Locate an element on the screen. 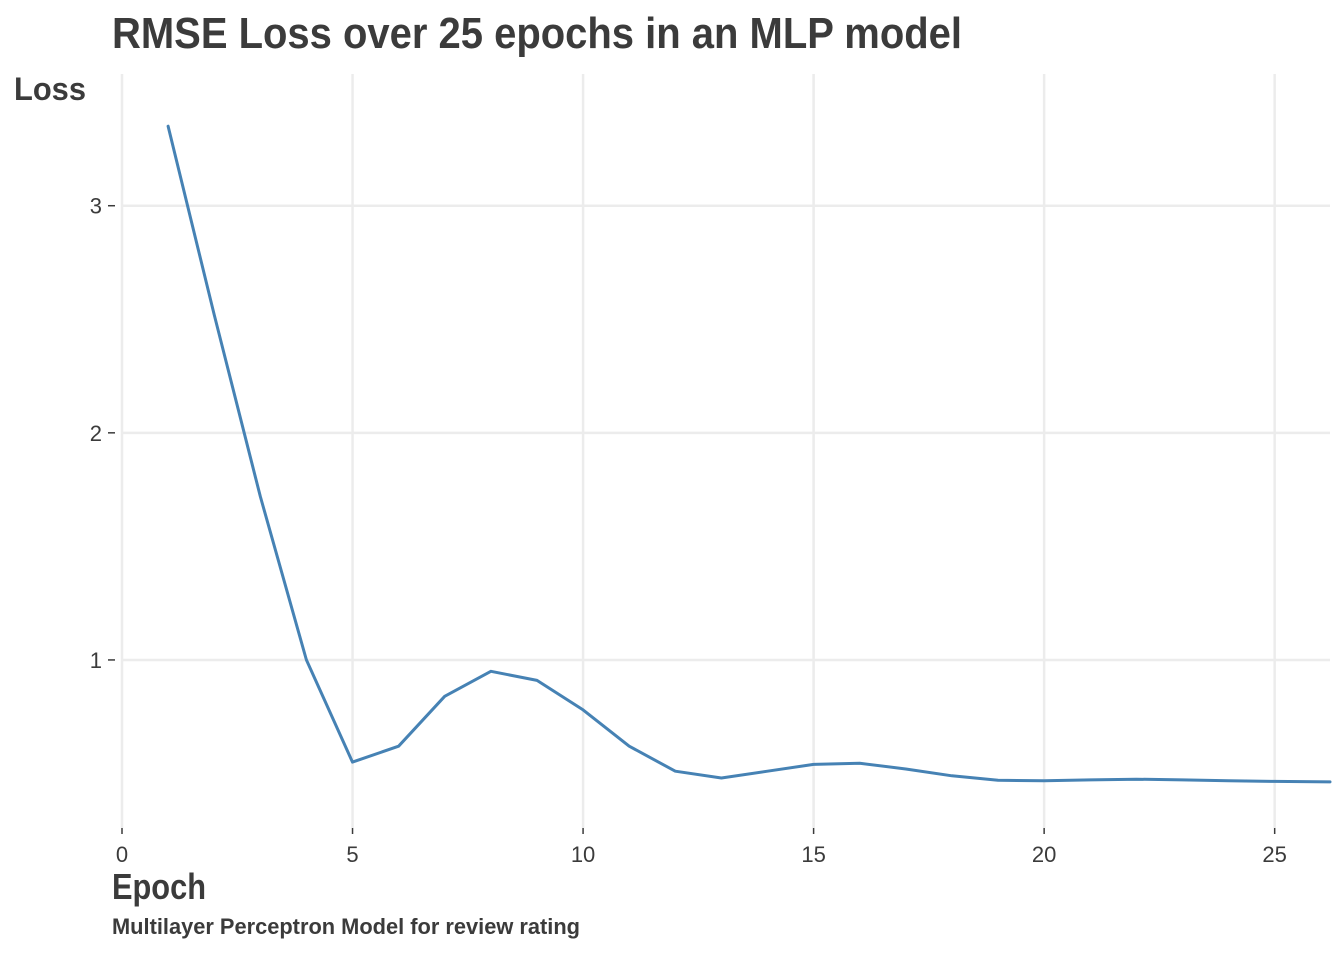 This screenshot has width=1344, height=960. x-tick-label: 25 is located at coordinates (1274, 854).